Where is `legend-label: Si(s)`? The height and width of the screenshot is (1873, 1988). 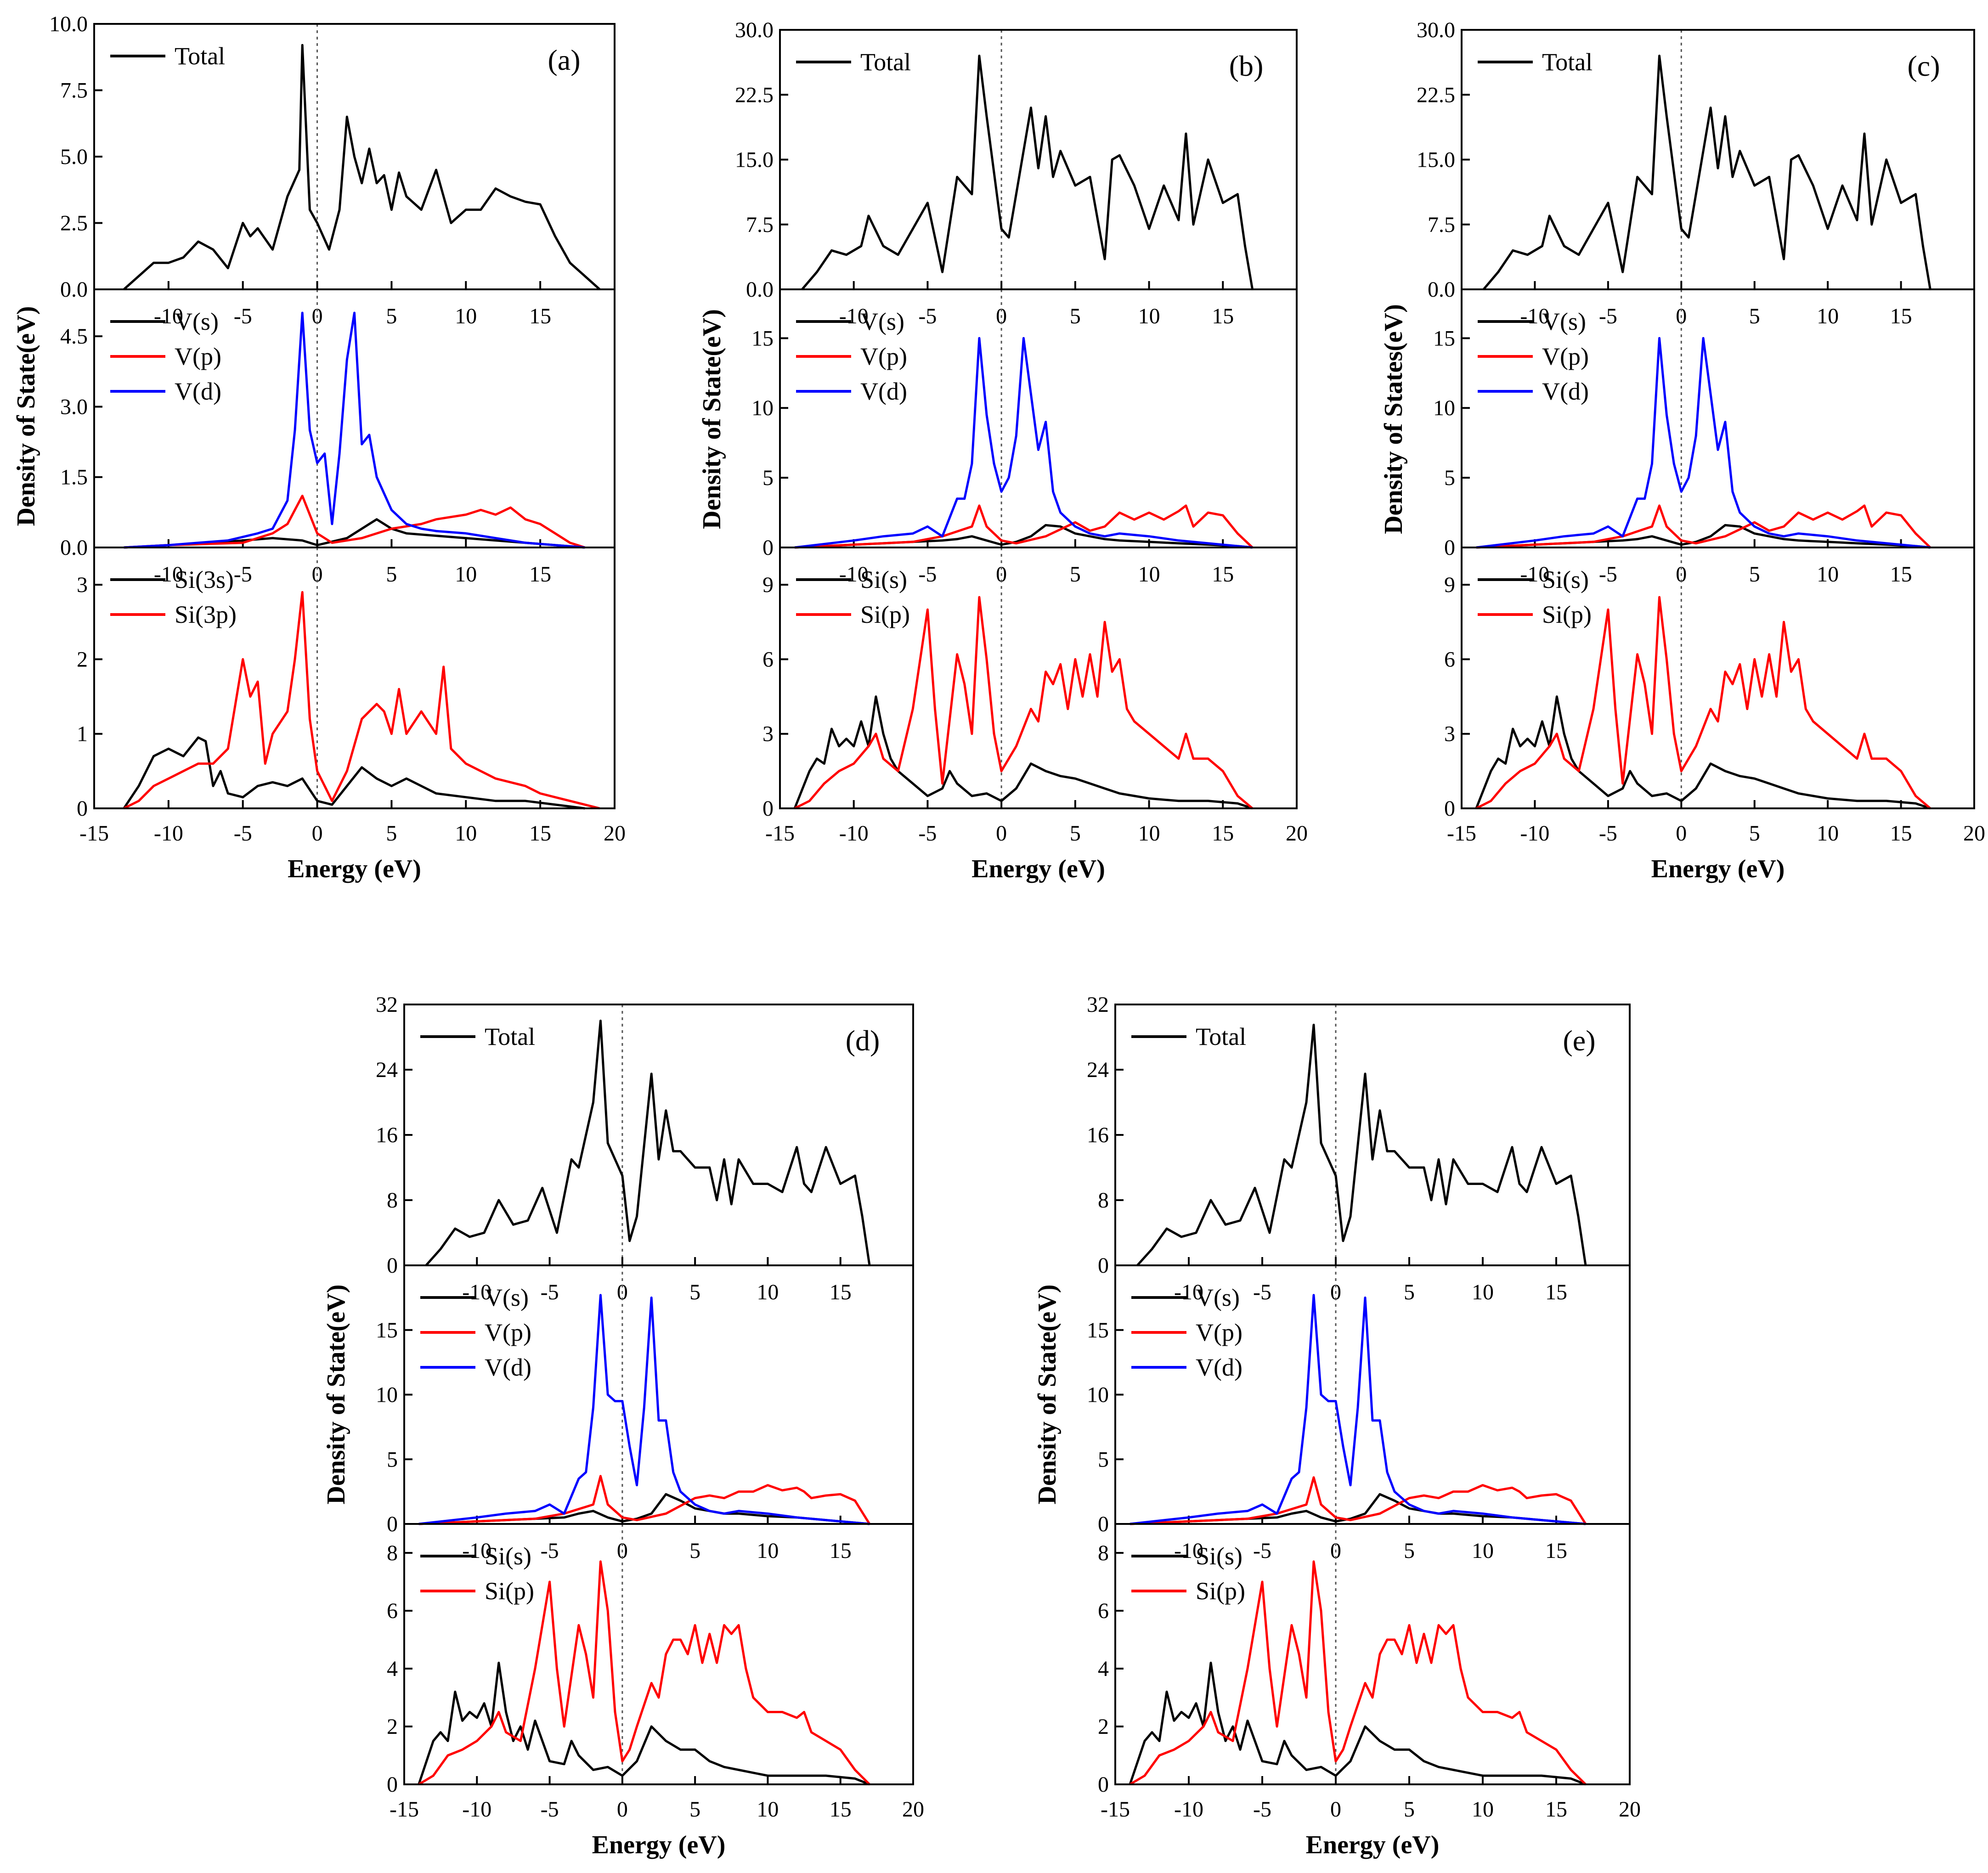
legend-label: Si(s) is located at coordinates (508, 1556).